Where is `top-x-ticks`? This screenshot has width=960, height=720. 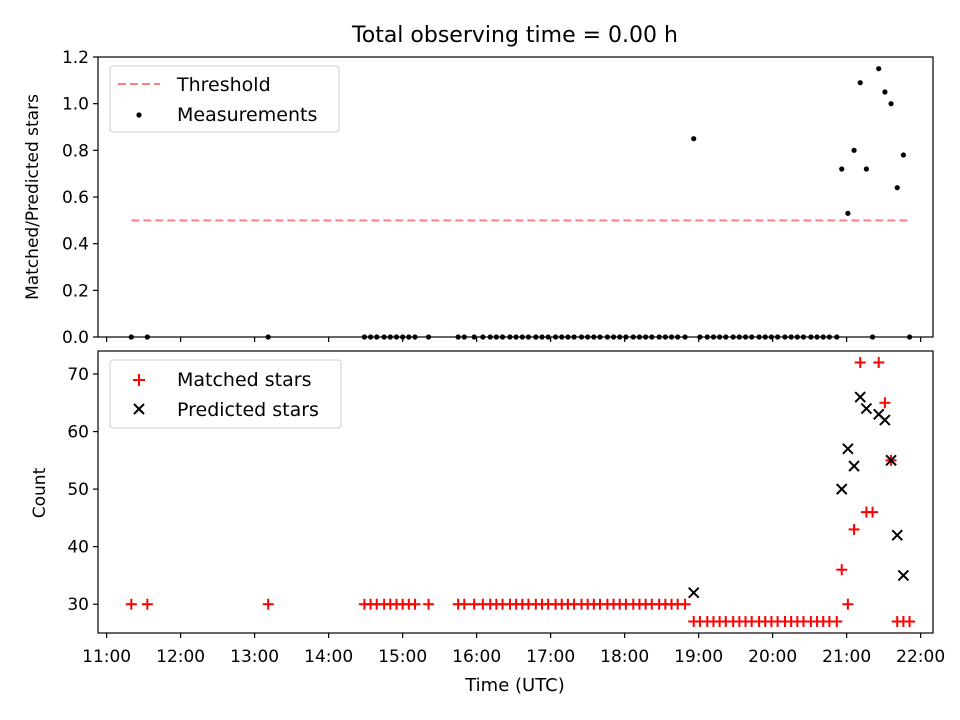 top-x-ticks is located at coordinates (514, 339).